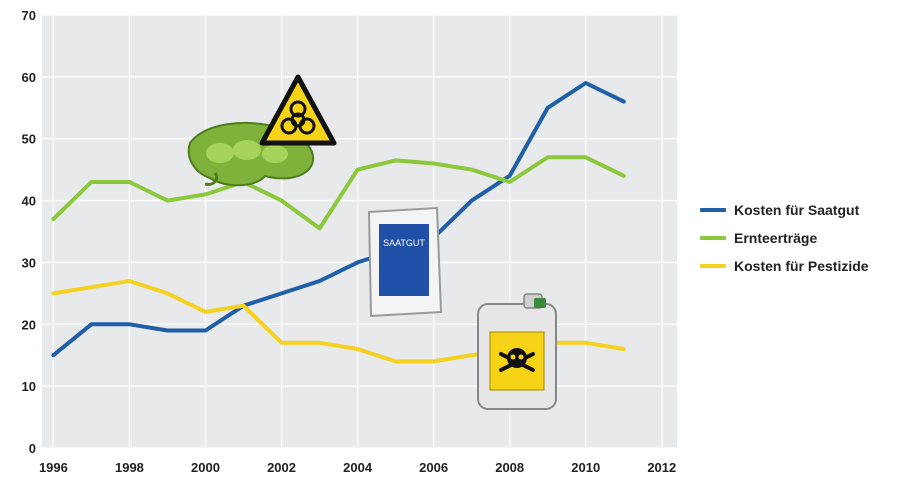 This screenshot has width=900, height=479. I want to click on legend-item-pestizide: Kosten für Pestizide, so click(784, 266).